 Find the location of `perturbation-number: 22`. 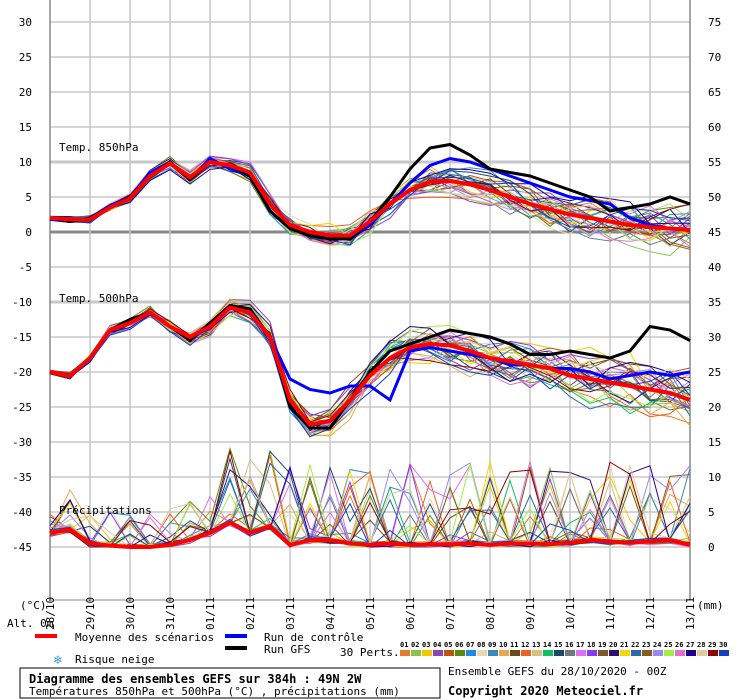

perturbation-number: 22 is located at coordinates (635, 645).